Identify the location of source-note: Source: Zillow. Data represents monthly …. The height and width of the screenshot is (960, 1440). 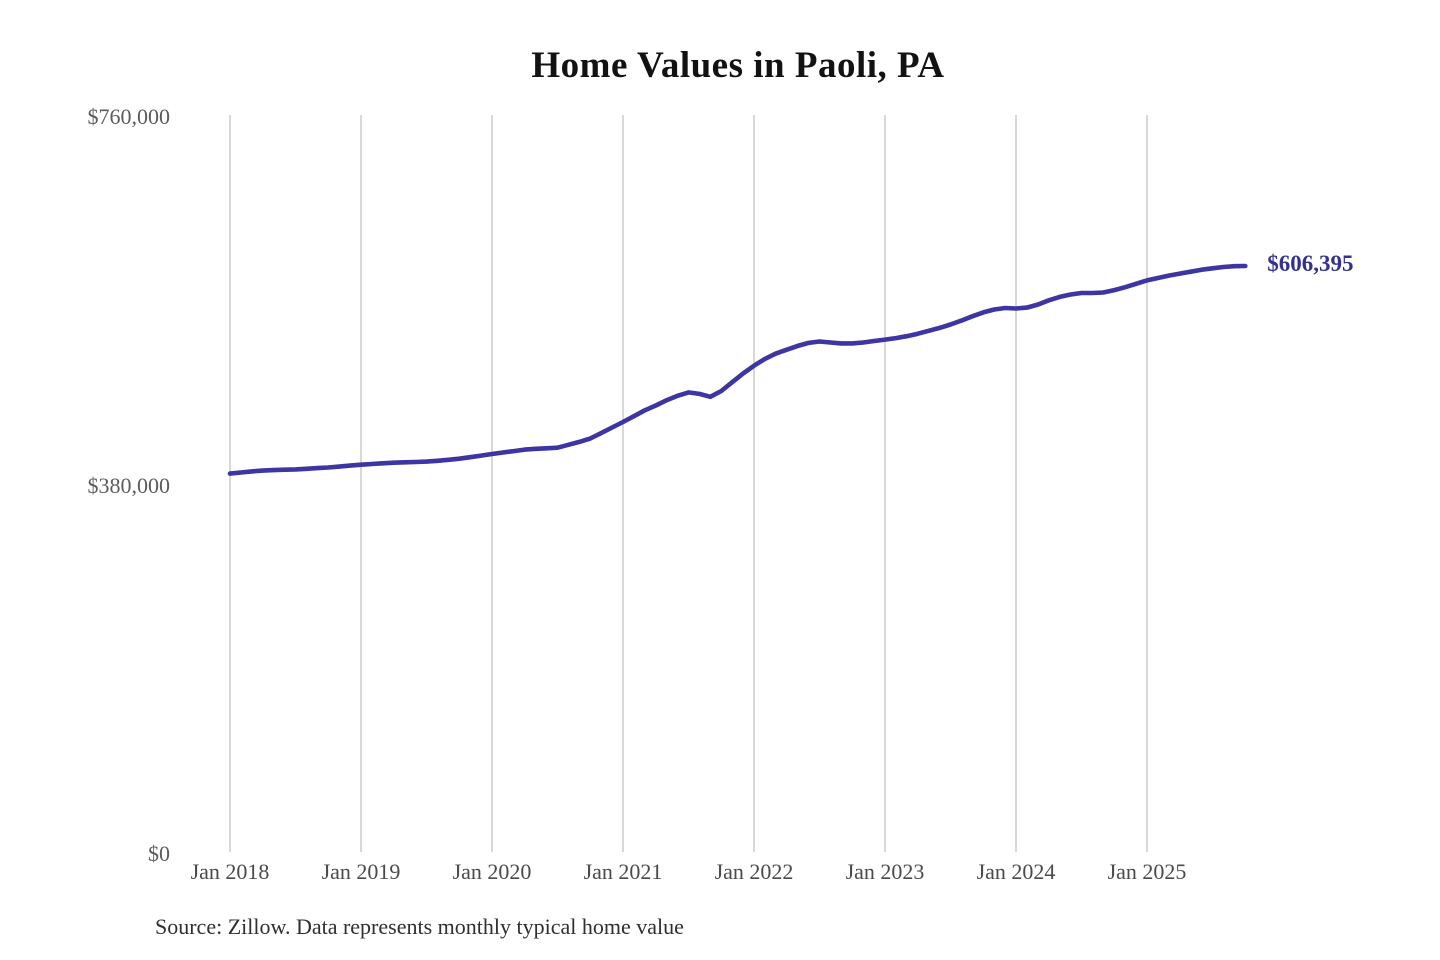
(419, 926).